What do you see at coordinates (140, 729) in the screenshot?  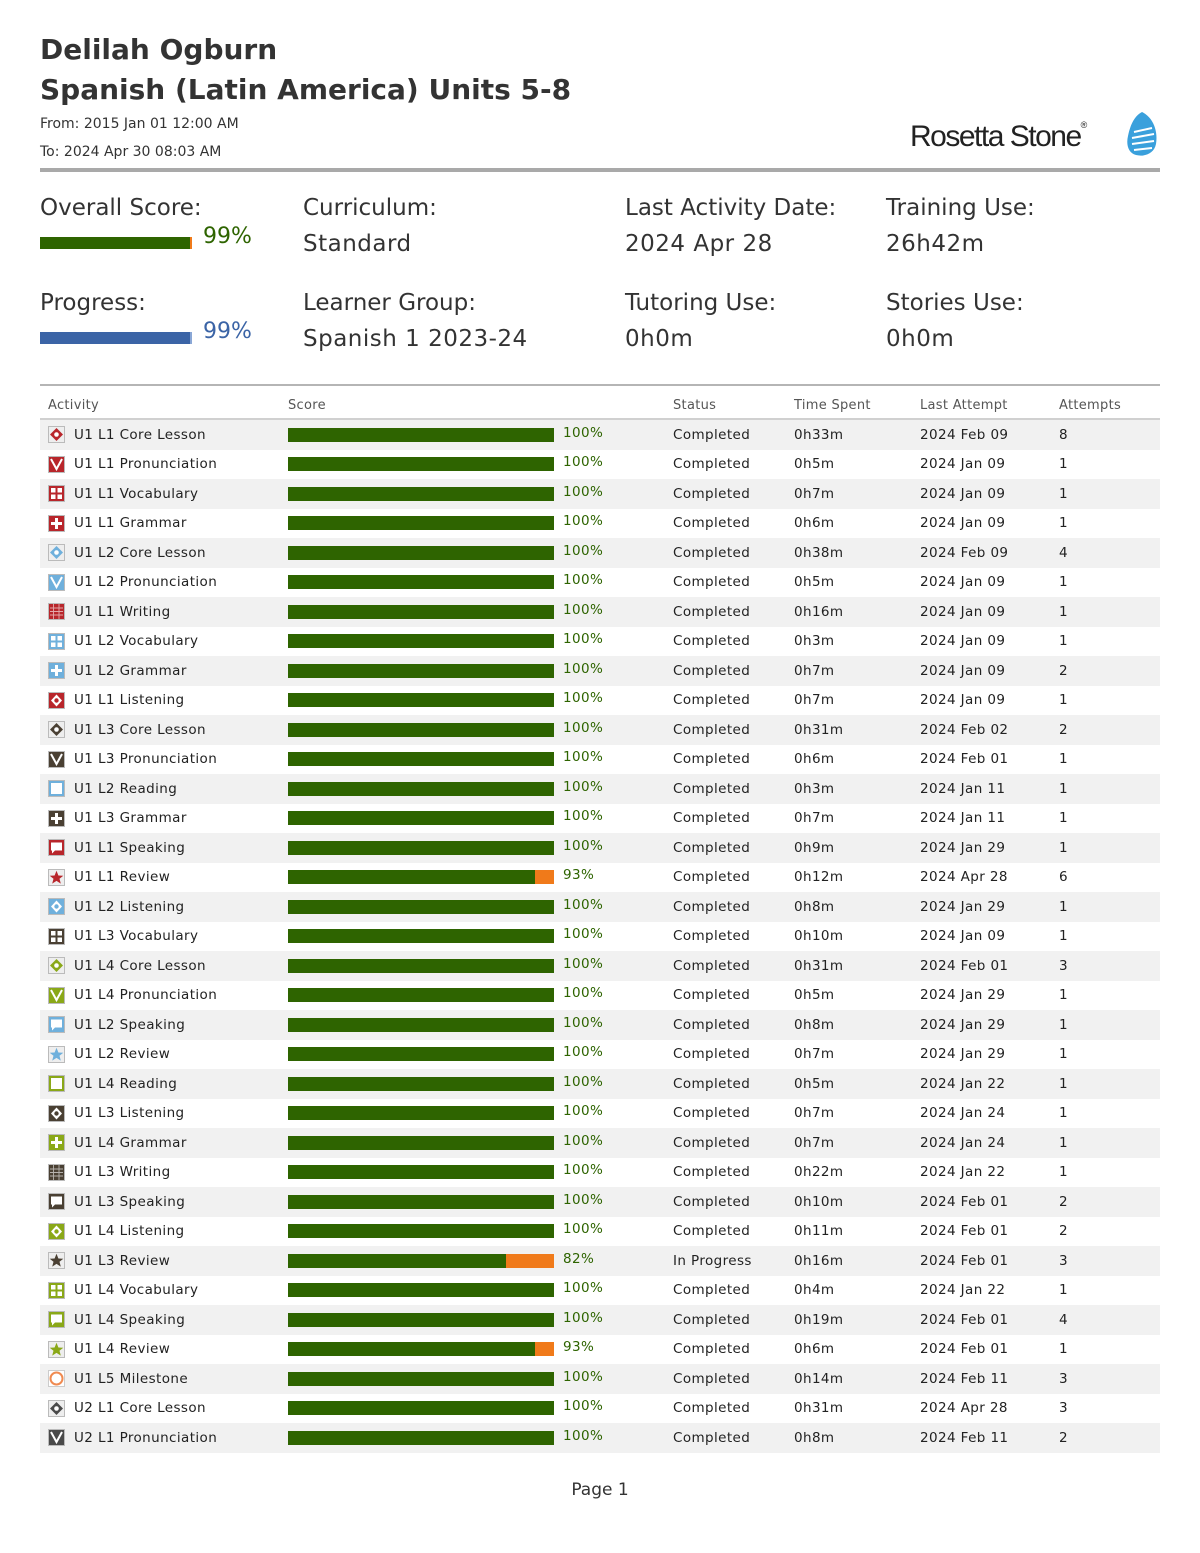 I see `activity-name: U1 L3 Core Lesson` at bounding box center [140, 729].